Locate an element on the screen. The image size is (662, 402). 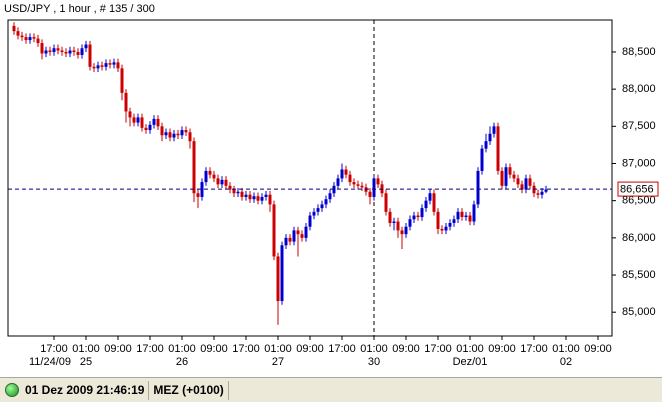
y-tick-label: 85,500 is located at coordinates (639, 275).